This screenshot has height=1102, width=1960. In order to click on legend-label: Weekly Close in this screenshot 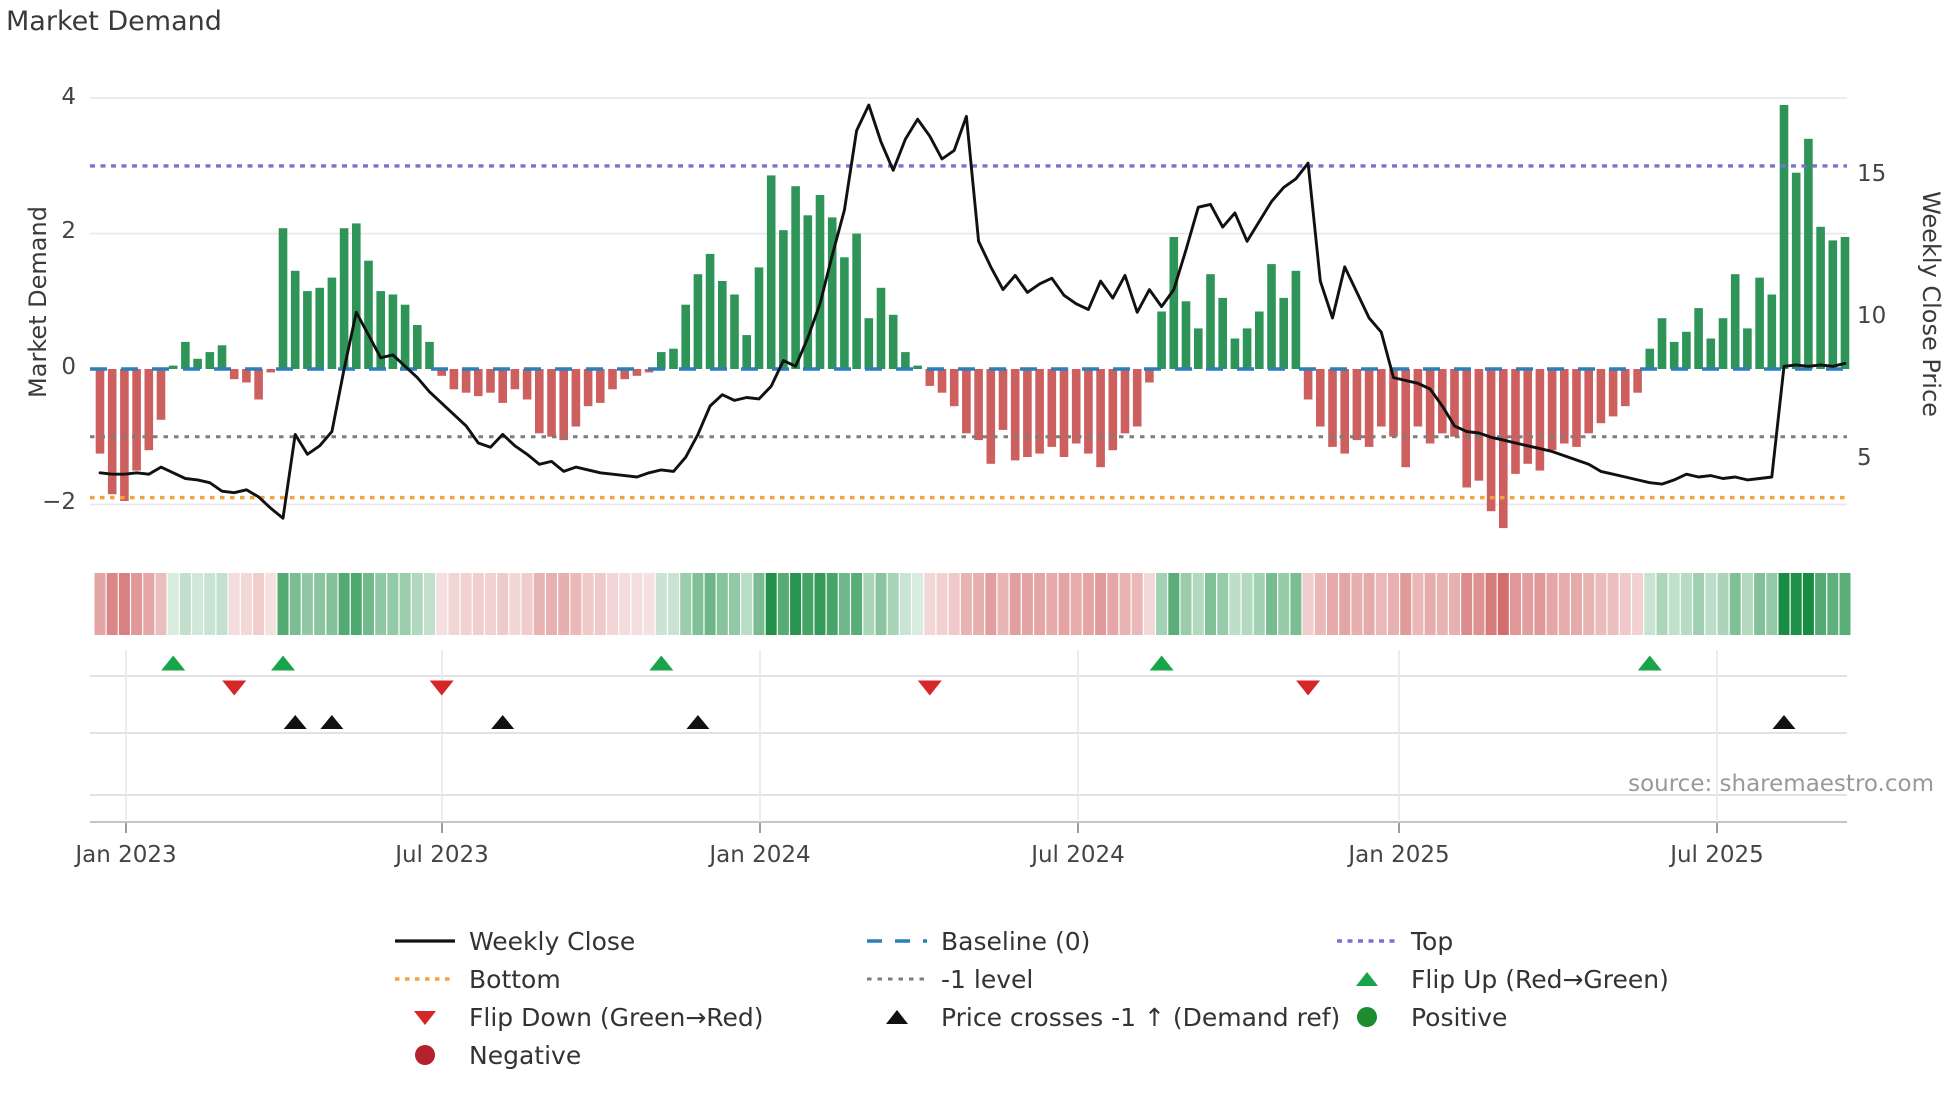, I will do `click(552, 941)`.